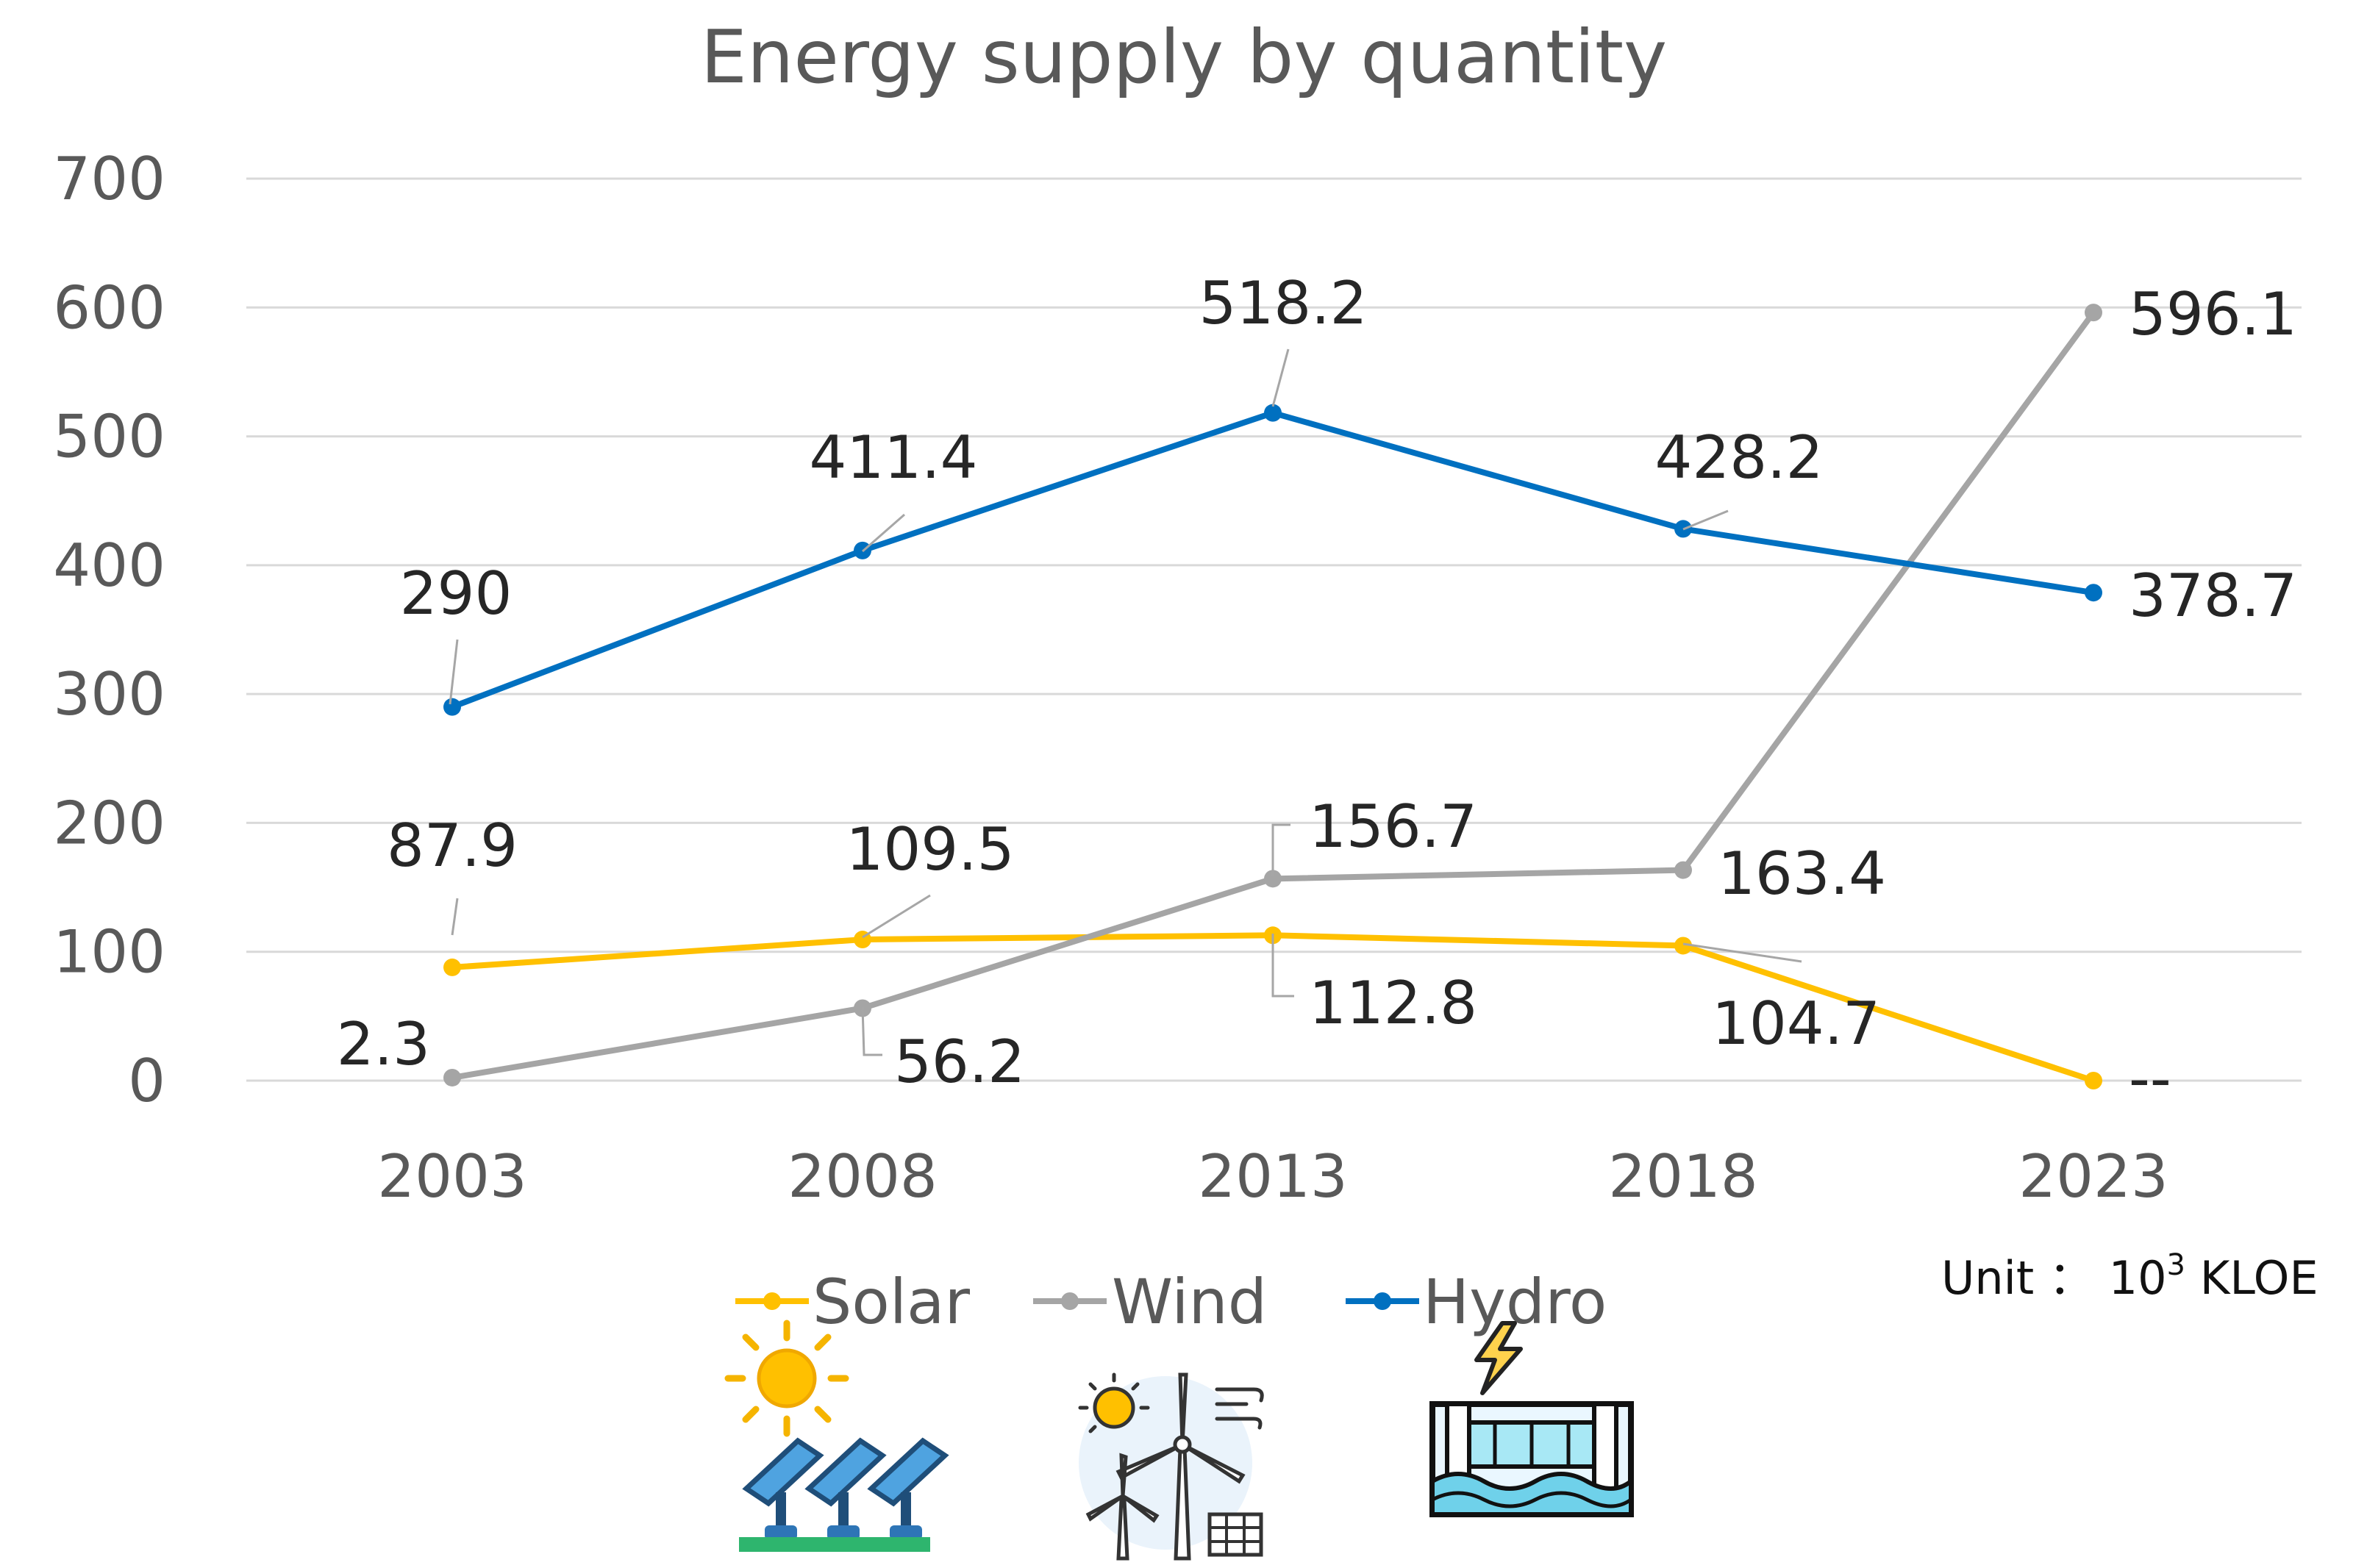 This screenshot has height=1568, width=2367. I want to click on y-tick-label: 400, so click(109, 565).